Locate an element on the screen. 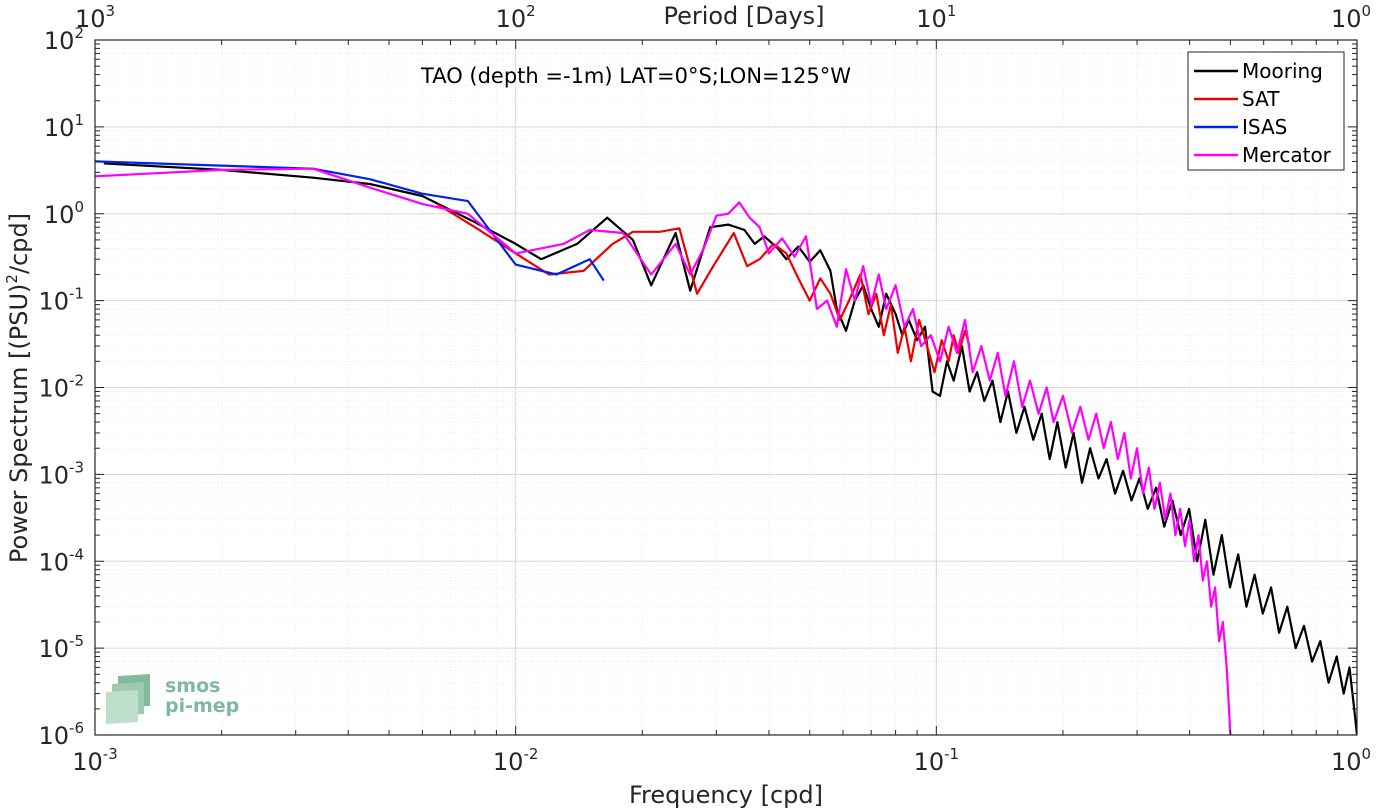 This screenshot has width=1377, height=809. top-axis-title: Period [Days] is located at coordinates (743, 16).